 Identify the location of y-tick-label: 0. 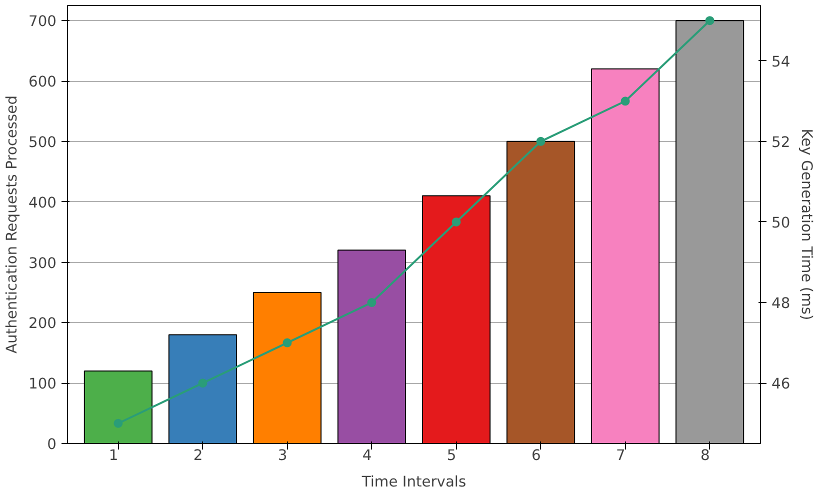
(52, 444).